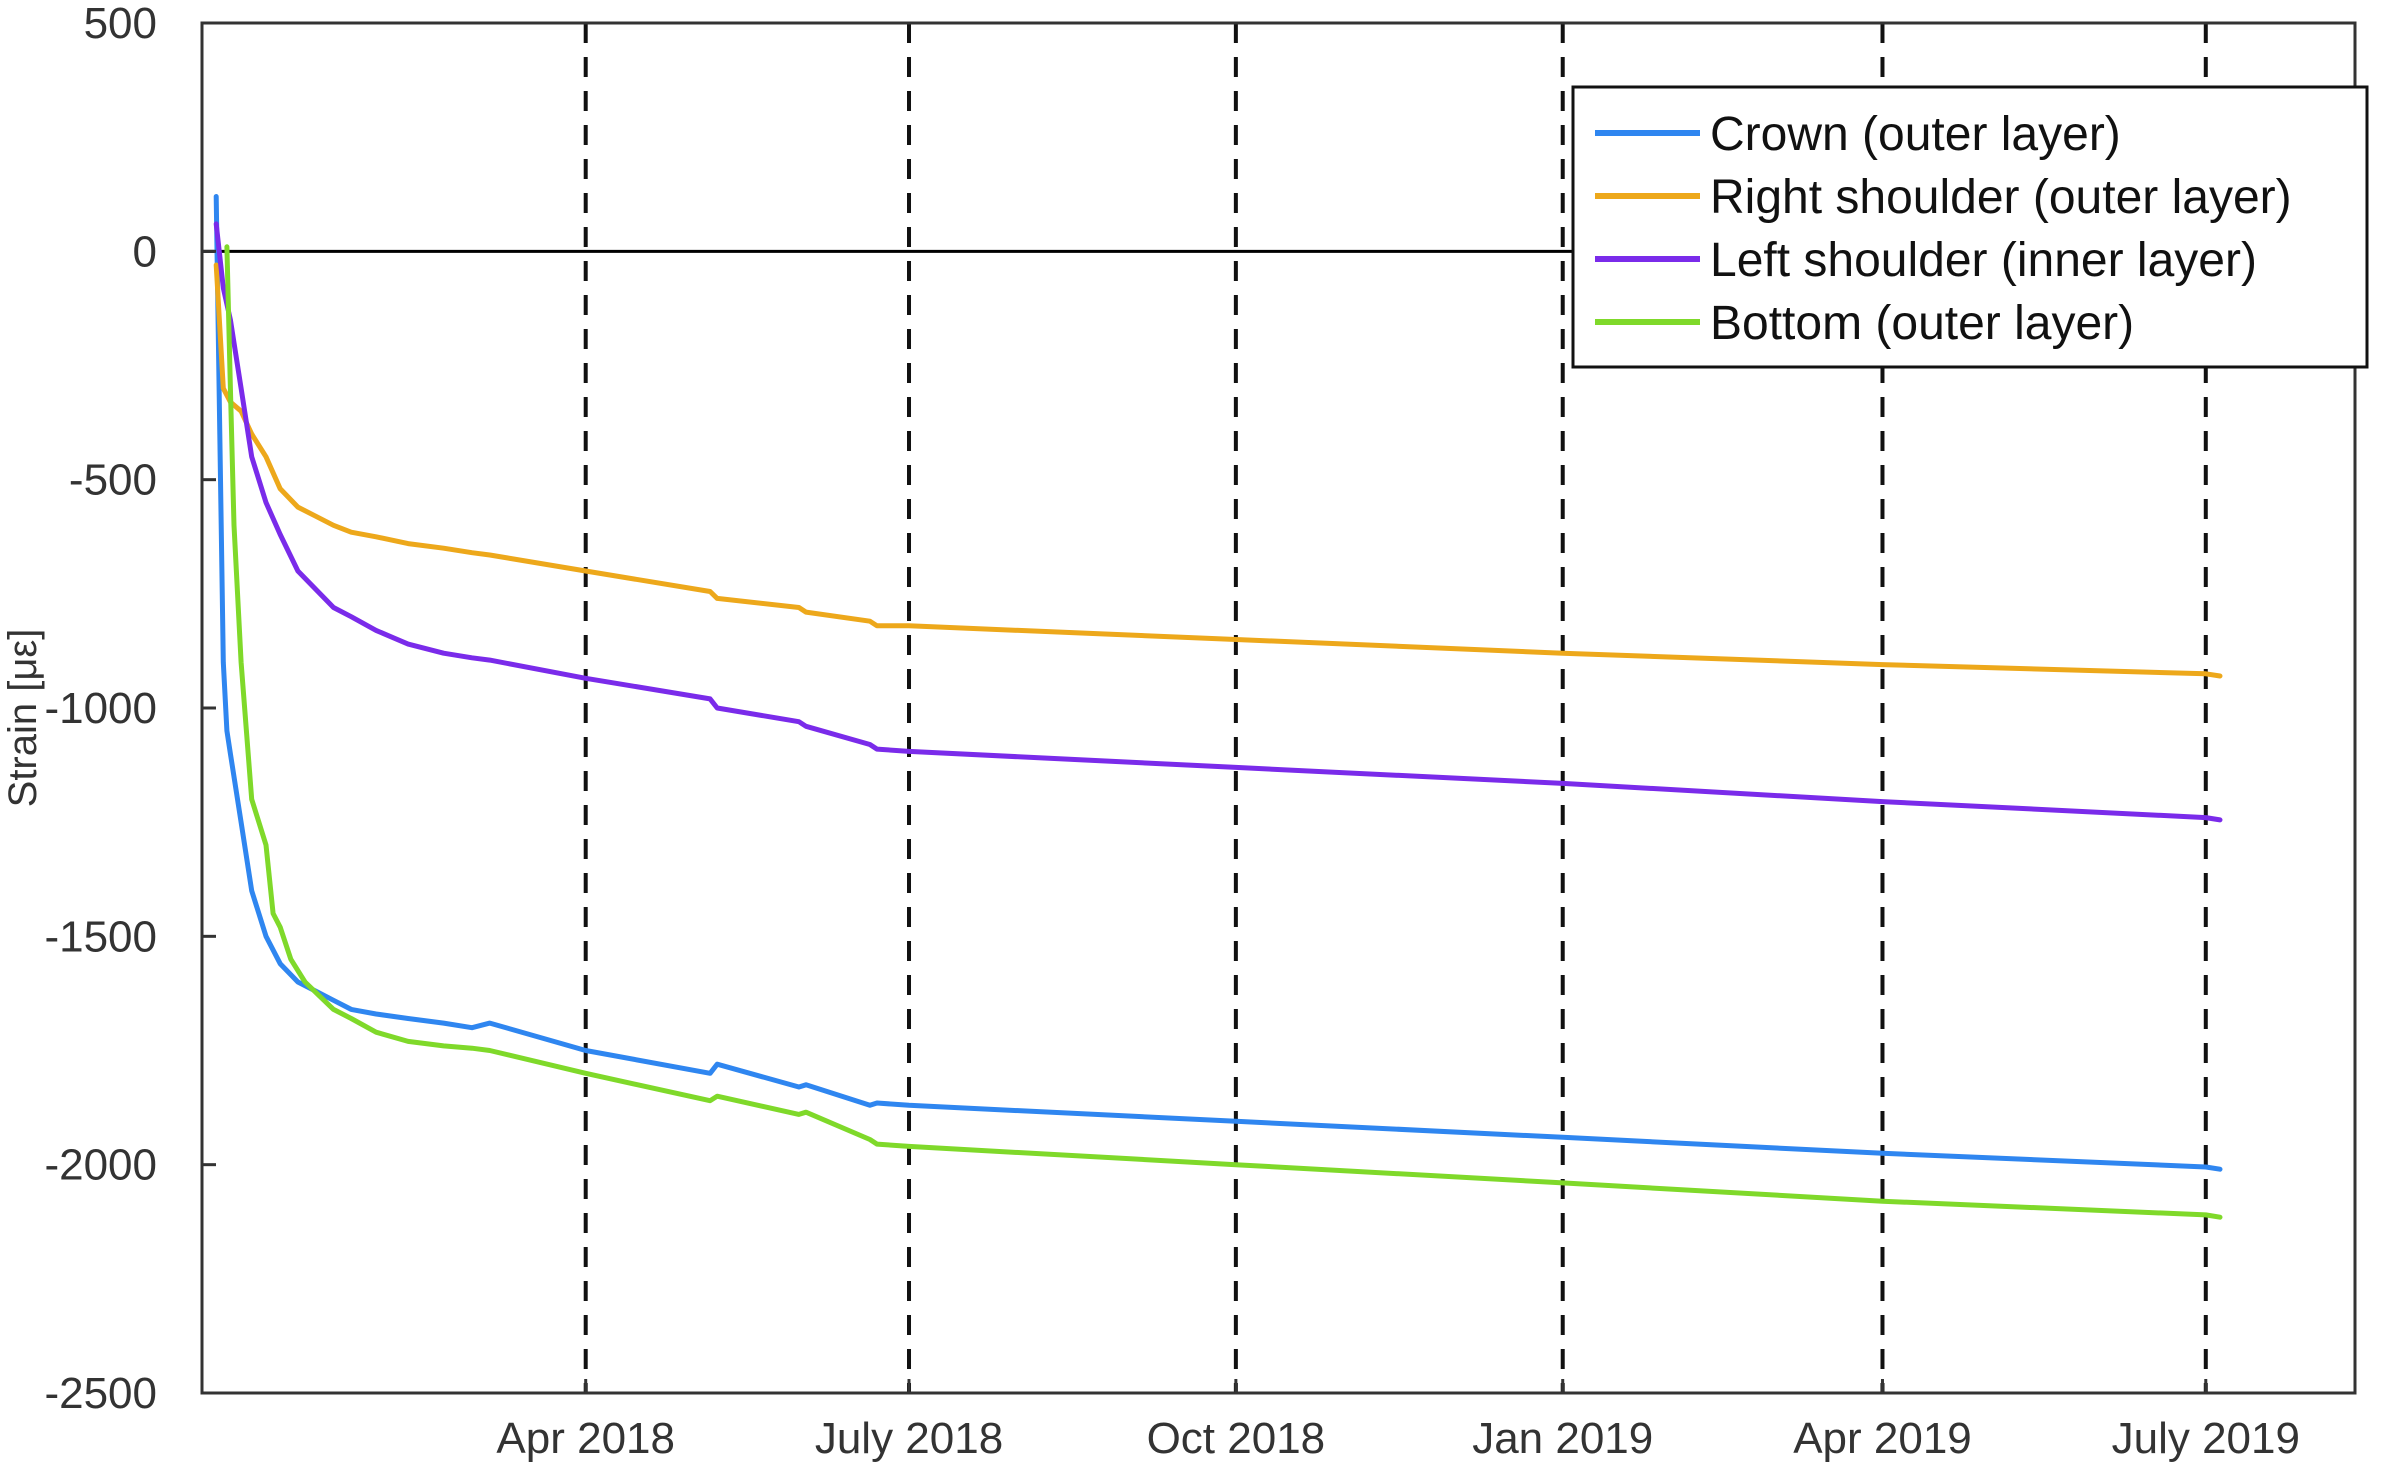 The width and height of the screenshot is (2399, 1473). I want to click on x-tick-label: Oct 2018, so click(1236, 1438).